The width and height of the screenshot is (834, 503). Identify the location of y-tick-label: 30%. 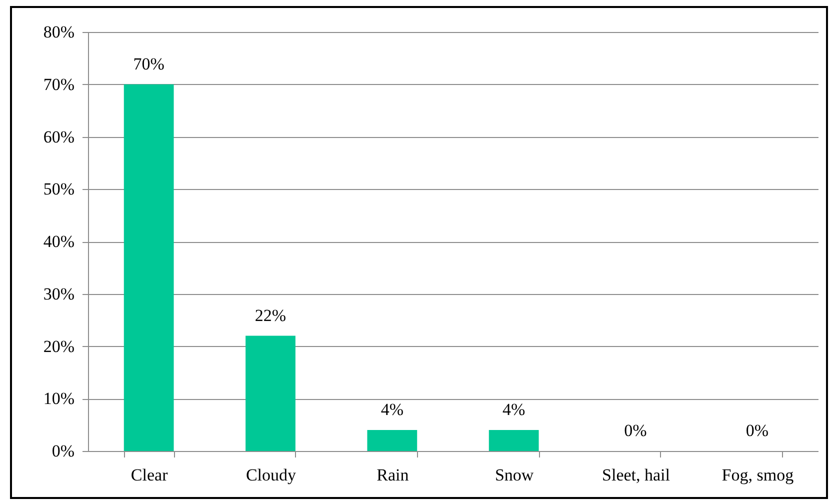
(58, 294).